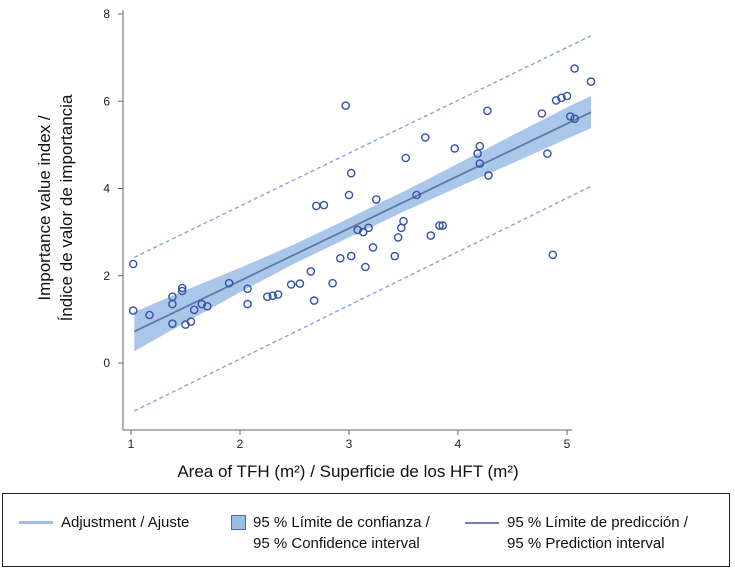 The width and height of the screenshot is (735, 573). What do you see at coordinates (131, 444) in the screenshot?
I see `x-tick-label-1: 1` at bounding box center [131, 444].